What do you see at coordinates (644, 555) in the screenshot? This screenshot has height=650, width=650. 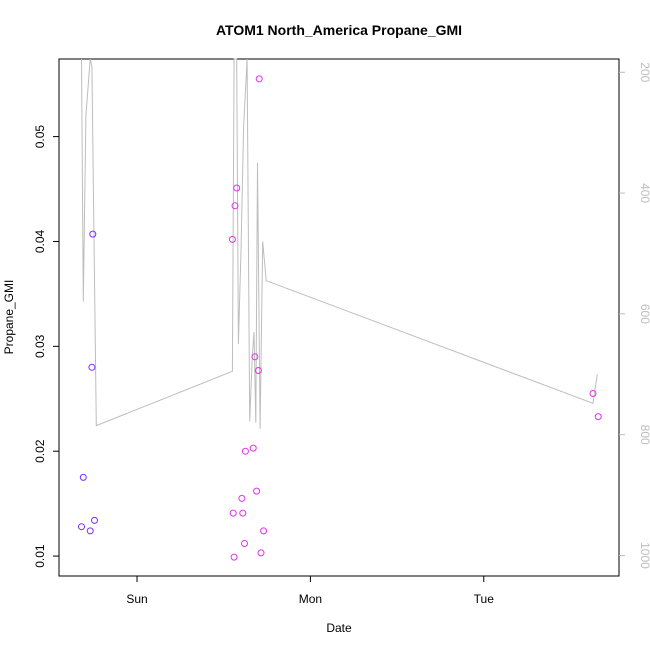 I see `y2-tick-label-4: 1000` at bounding box center [644, 555].